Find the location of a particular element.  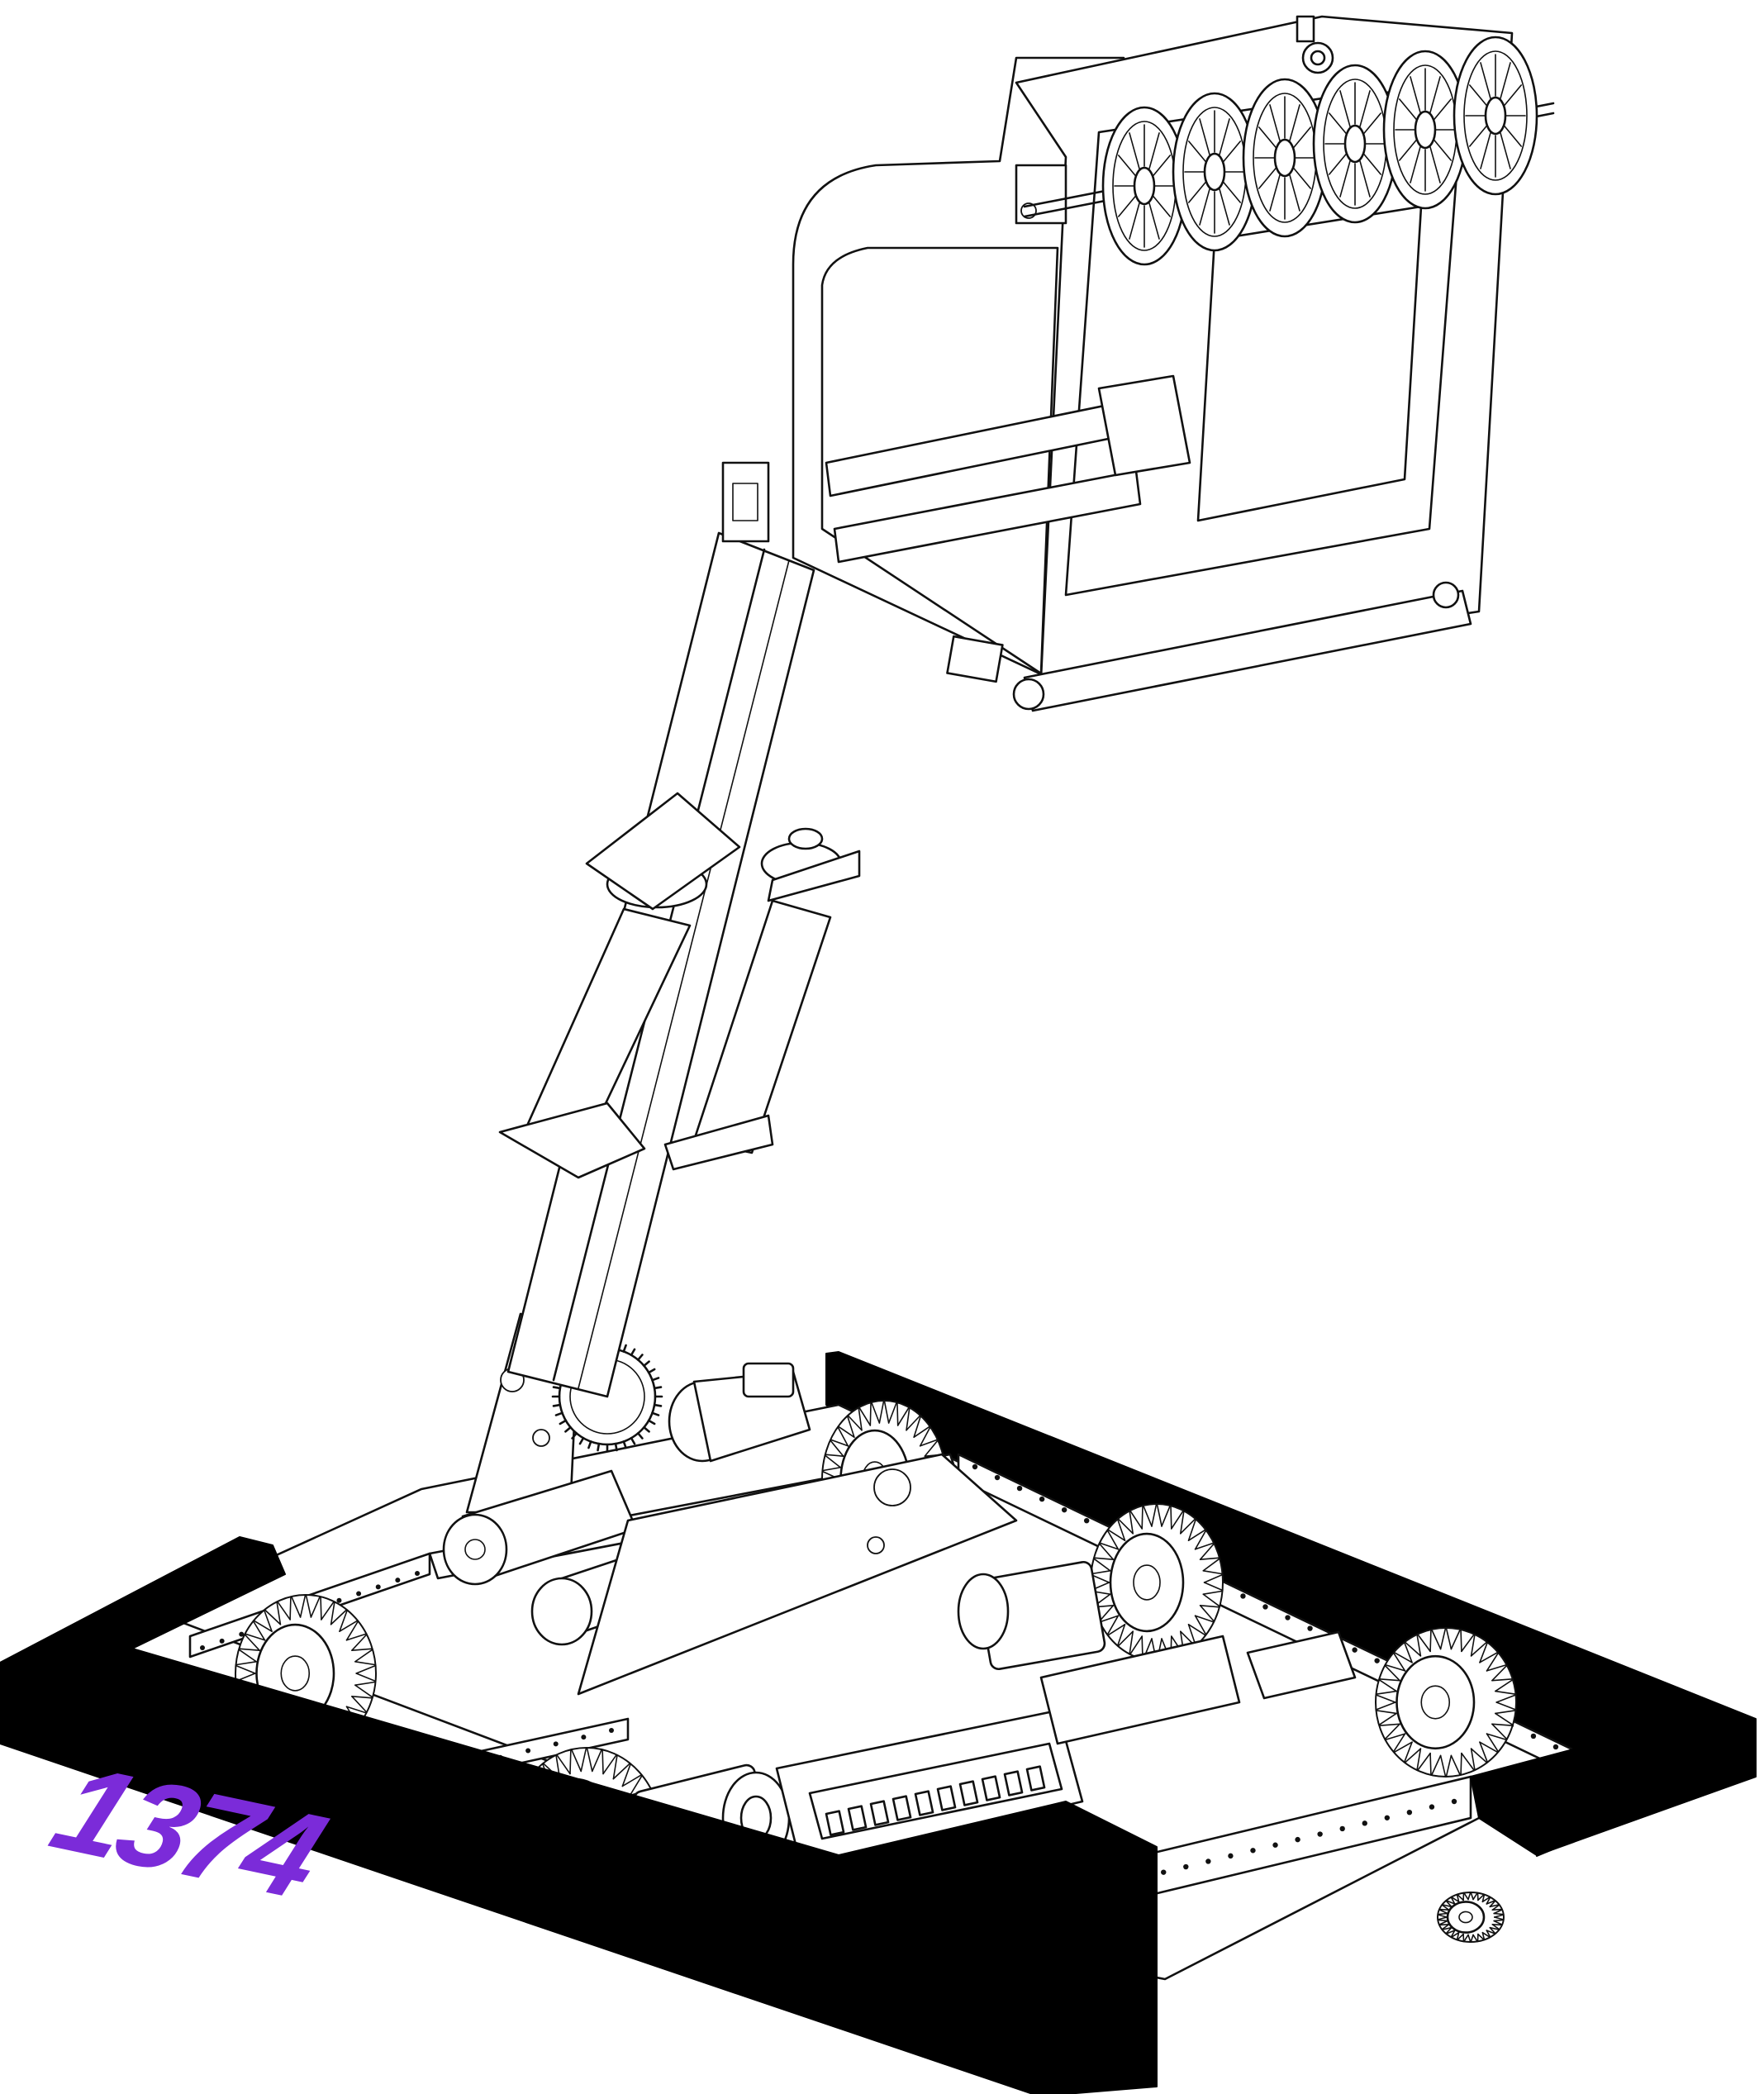

intake-roller is located at coordinates (1319, 151).